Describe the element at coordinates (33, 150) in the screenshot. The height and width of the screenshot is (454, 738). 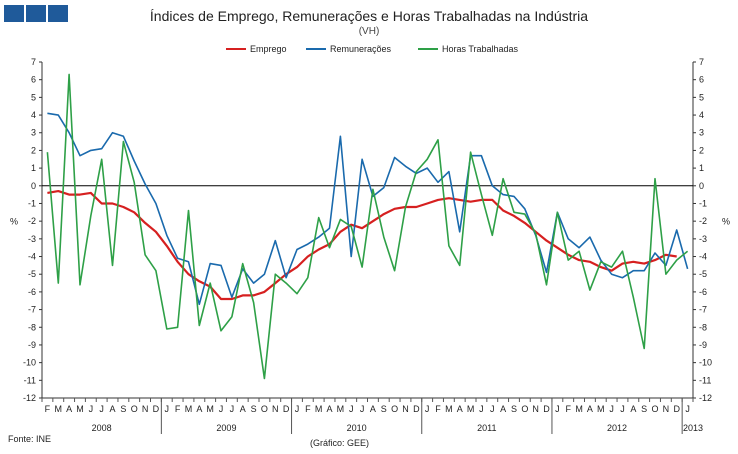
I see `y-tick-label-left: 2` at that location.